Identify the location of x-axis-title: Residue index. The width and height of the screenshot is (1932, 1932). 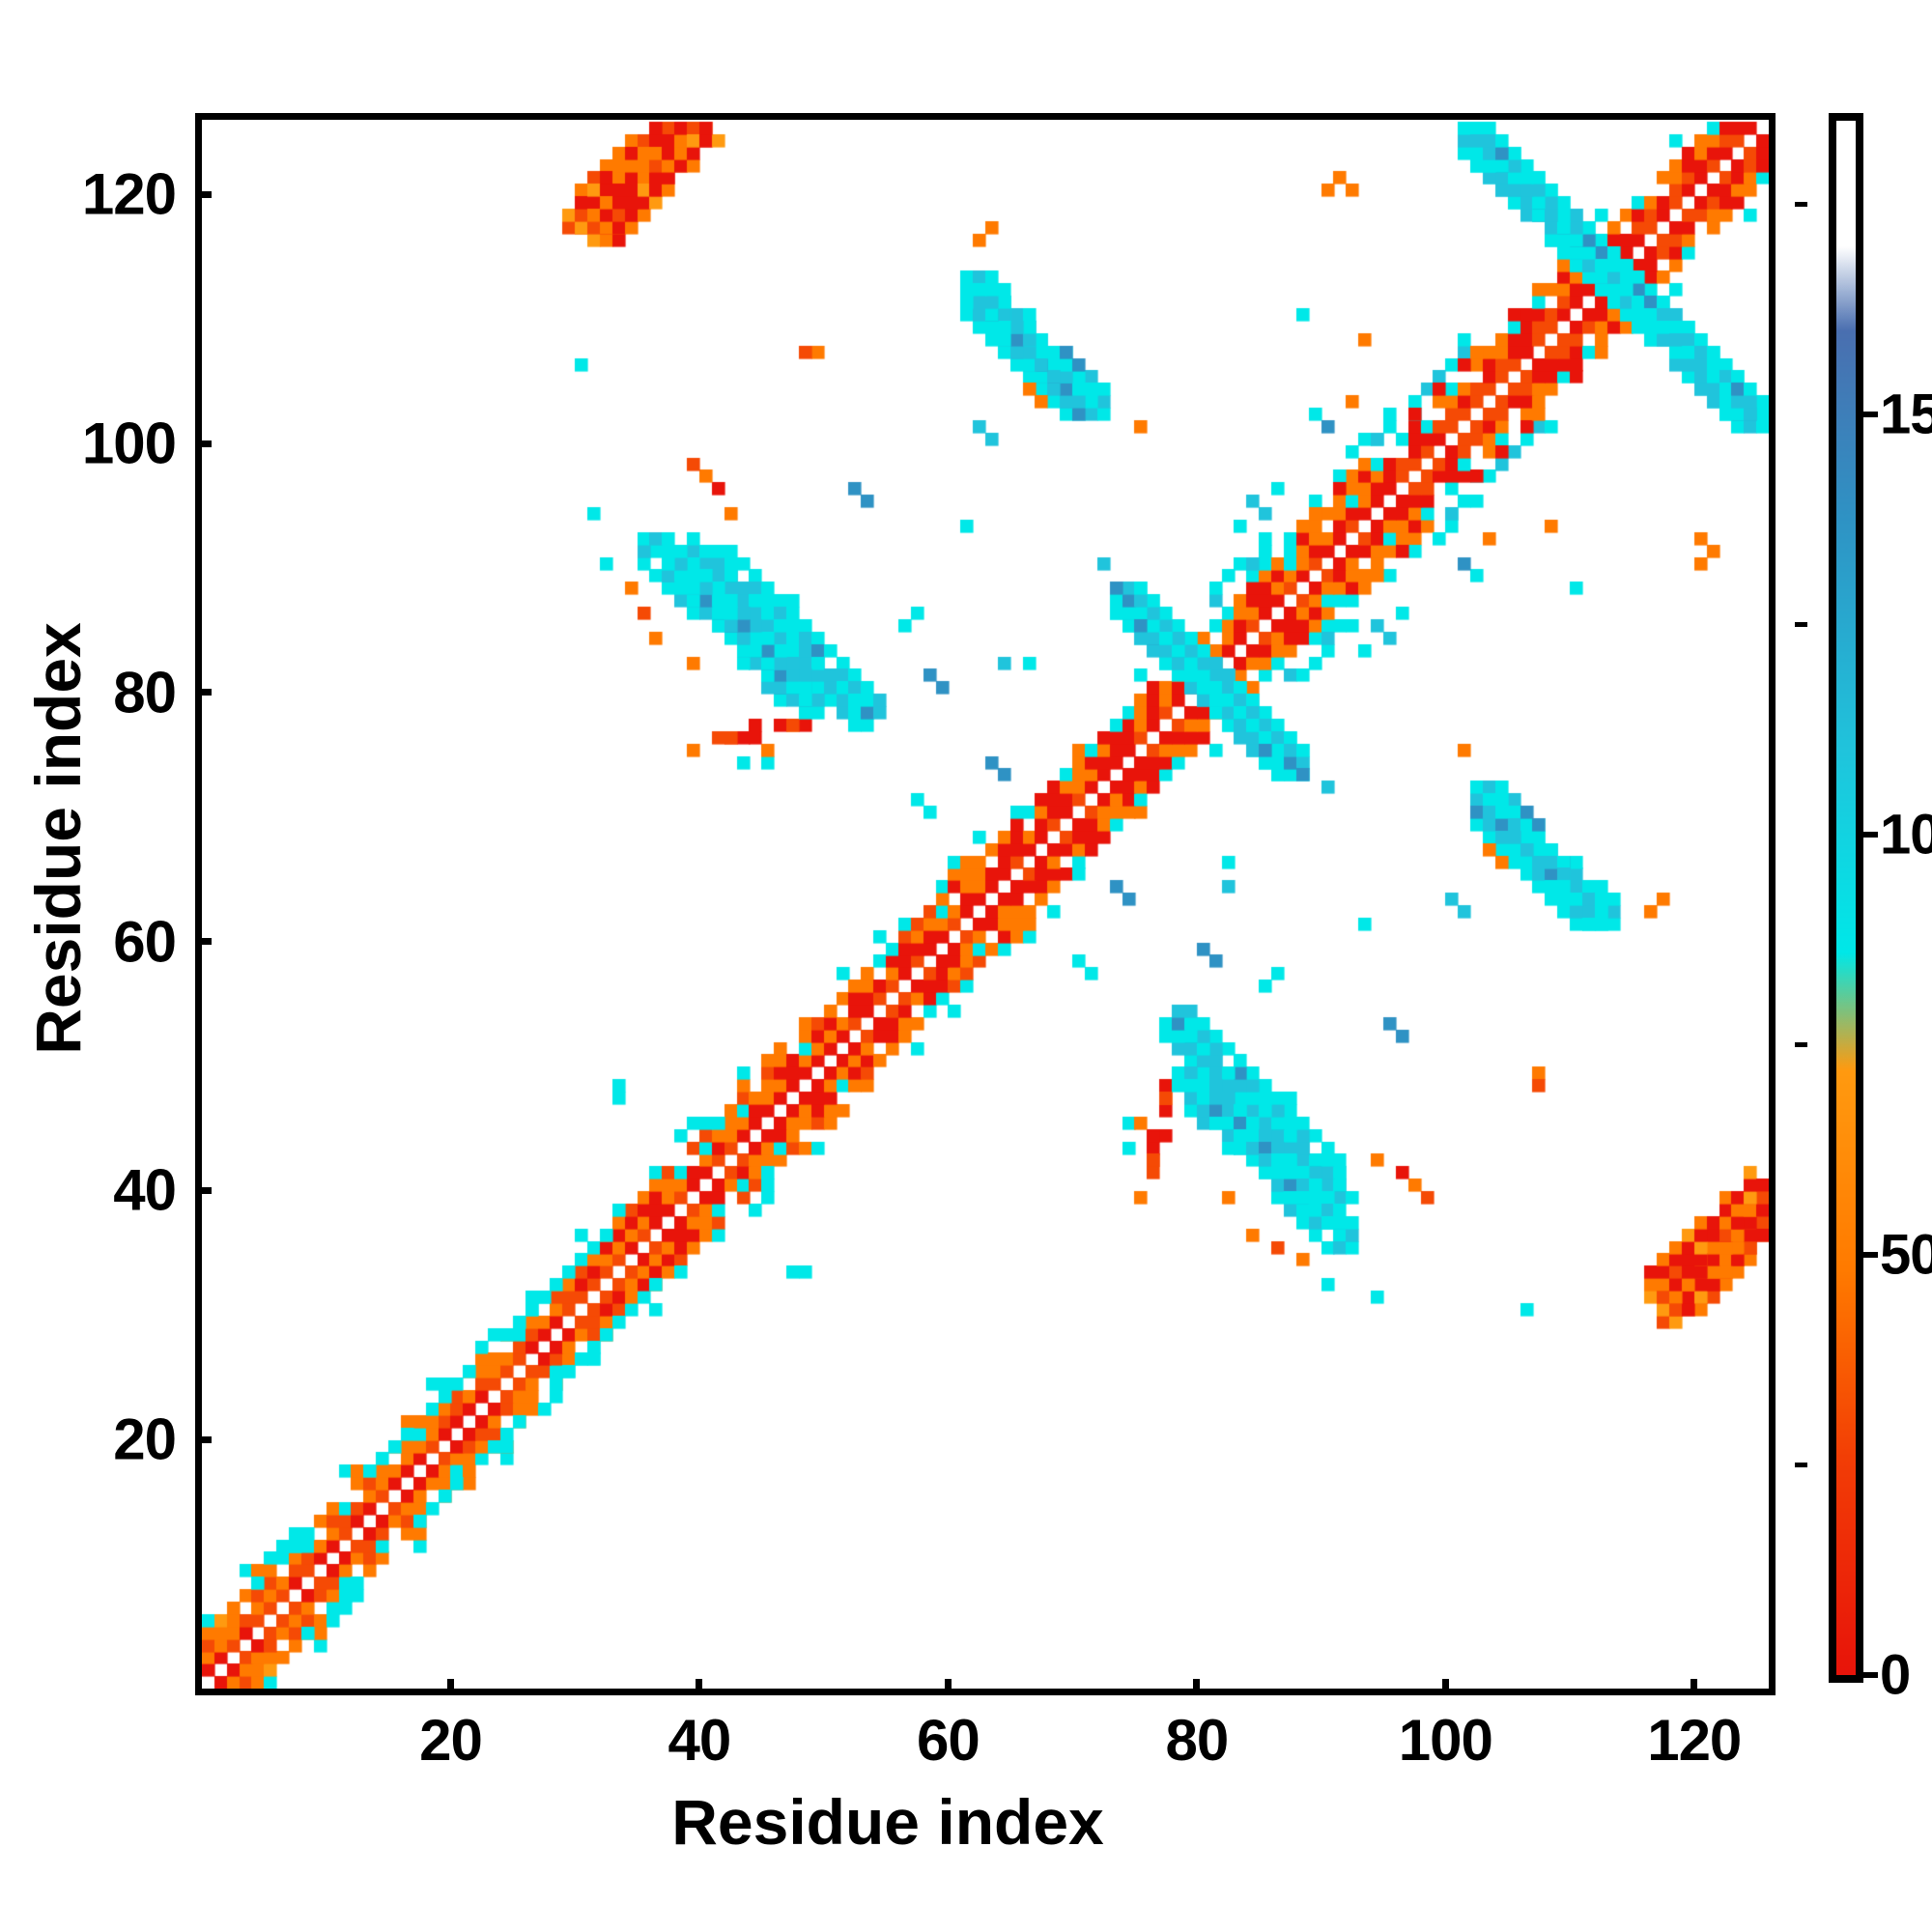
(887, 1822).